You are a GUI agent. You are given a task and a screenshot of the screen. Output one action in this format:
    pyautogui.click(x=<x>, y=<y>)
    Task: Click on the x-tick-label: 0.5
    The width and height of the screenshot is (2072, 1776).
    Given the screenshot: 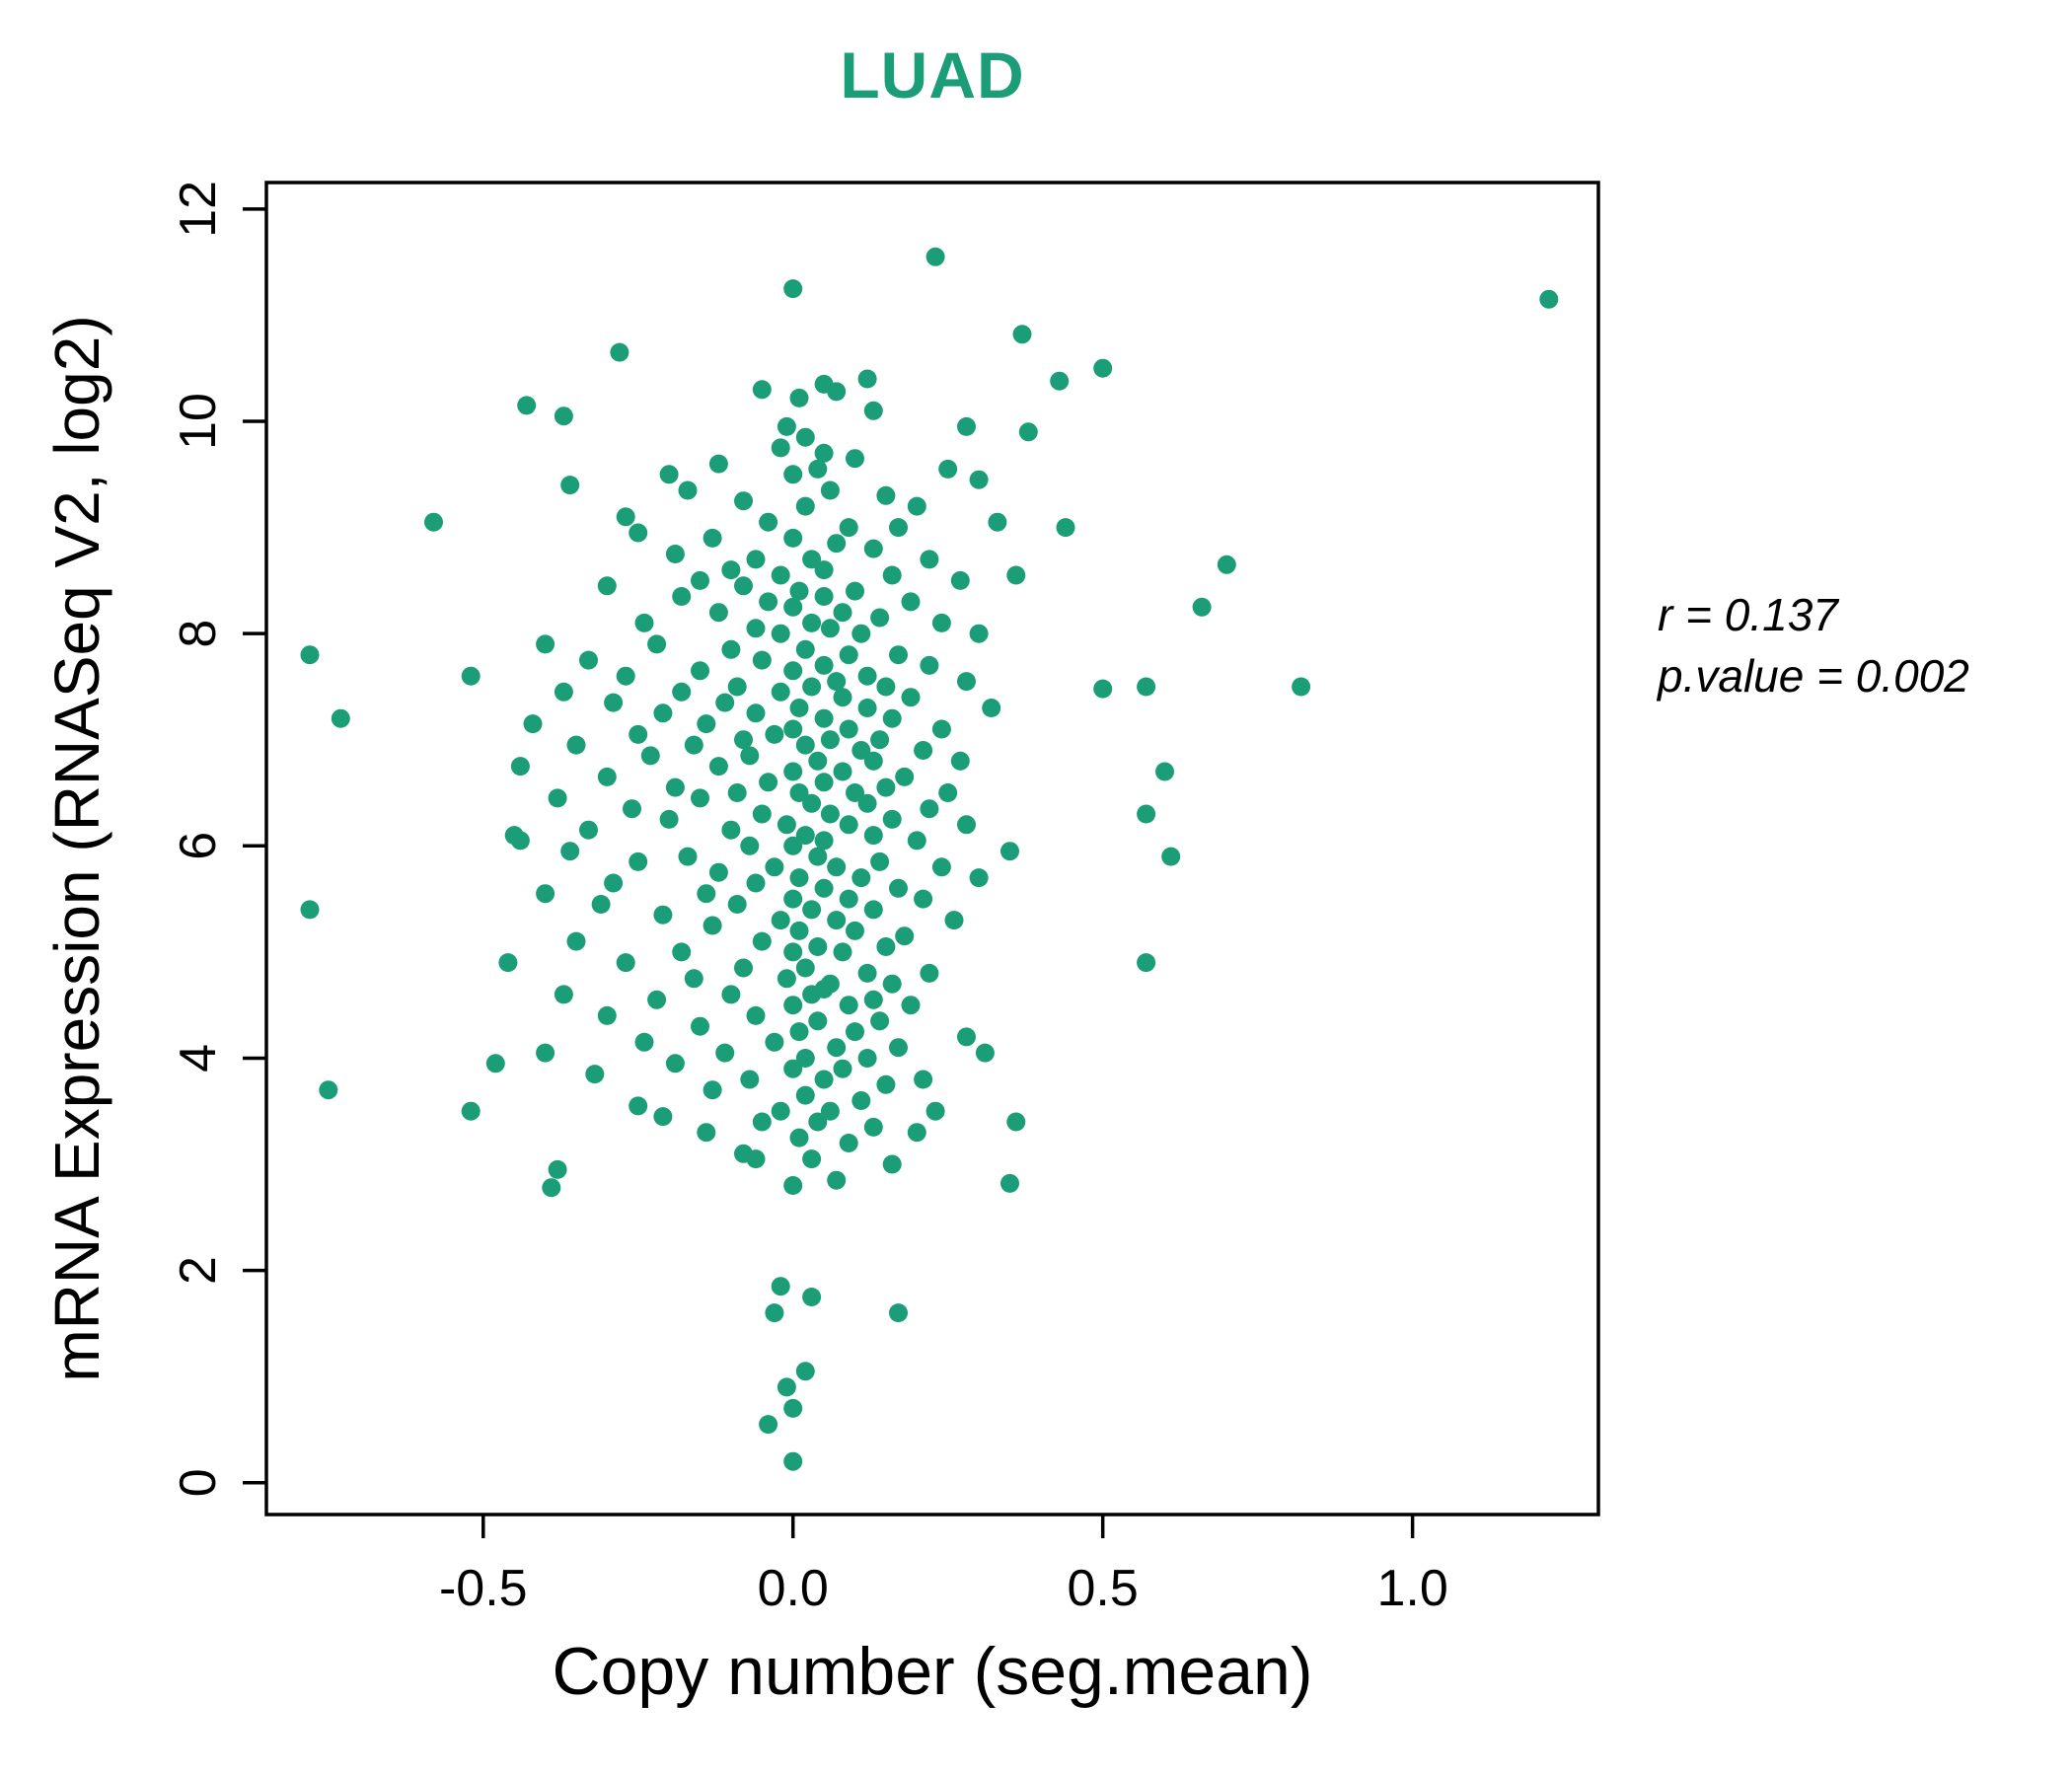 What is the action you would take?
    pyautogui.click(x=1104, y=1588)
    